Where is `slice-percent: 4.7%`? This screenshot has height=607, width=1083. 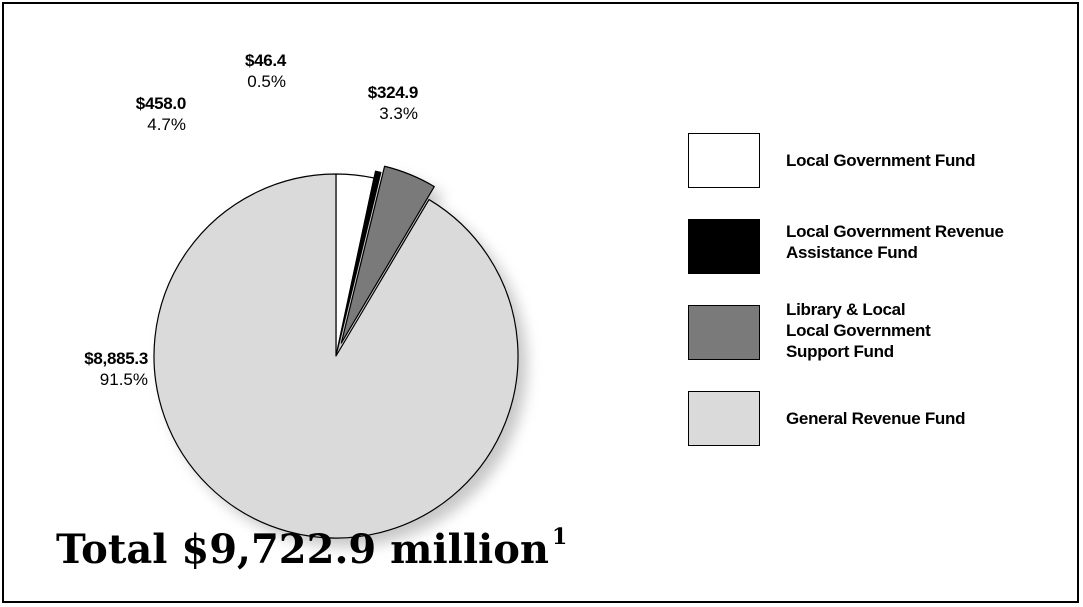 slice-percent: 4.7% is located at coordinates (166, 124).